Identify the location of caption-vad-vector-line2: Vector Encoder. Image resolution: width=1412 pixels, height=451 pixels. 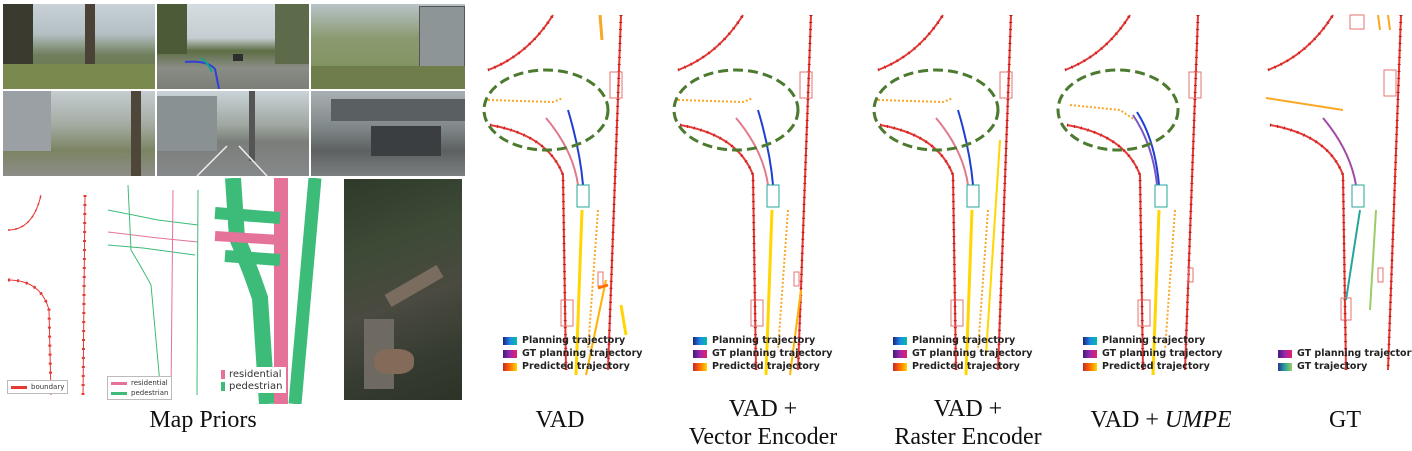
(763, 437).